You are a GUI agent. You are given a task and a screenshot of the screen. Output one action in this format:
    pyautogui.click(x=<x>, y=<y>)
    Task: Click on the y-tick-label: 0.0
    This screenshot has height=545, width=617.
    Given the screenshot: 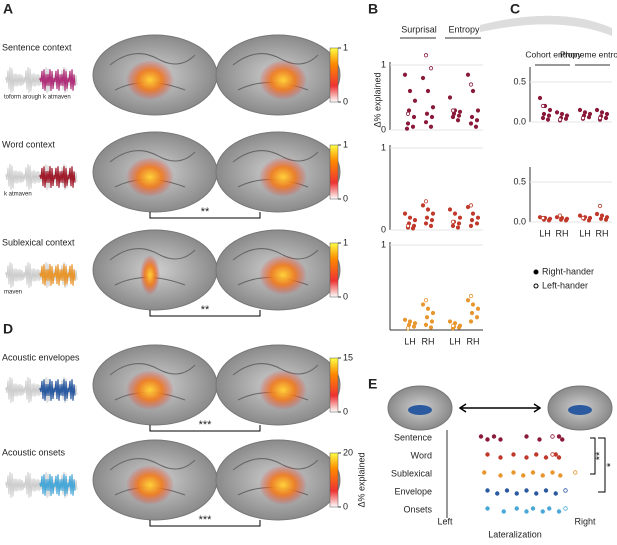 What is the action you would take?
    pyautogui.click(x=519, y=221)
    